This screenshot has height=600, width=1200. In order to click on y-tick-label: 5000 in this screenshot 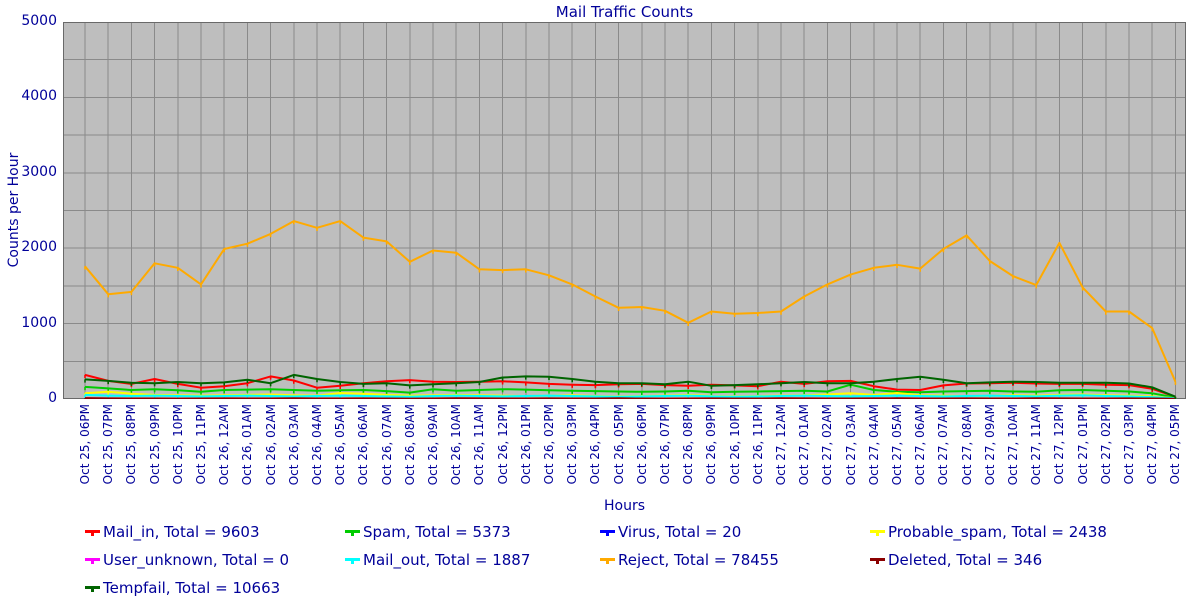, I will do `click(39, 21)`.